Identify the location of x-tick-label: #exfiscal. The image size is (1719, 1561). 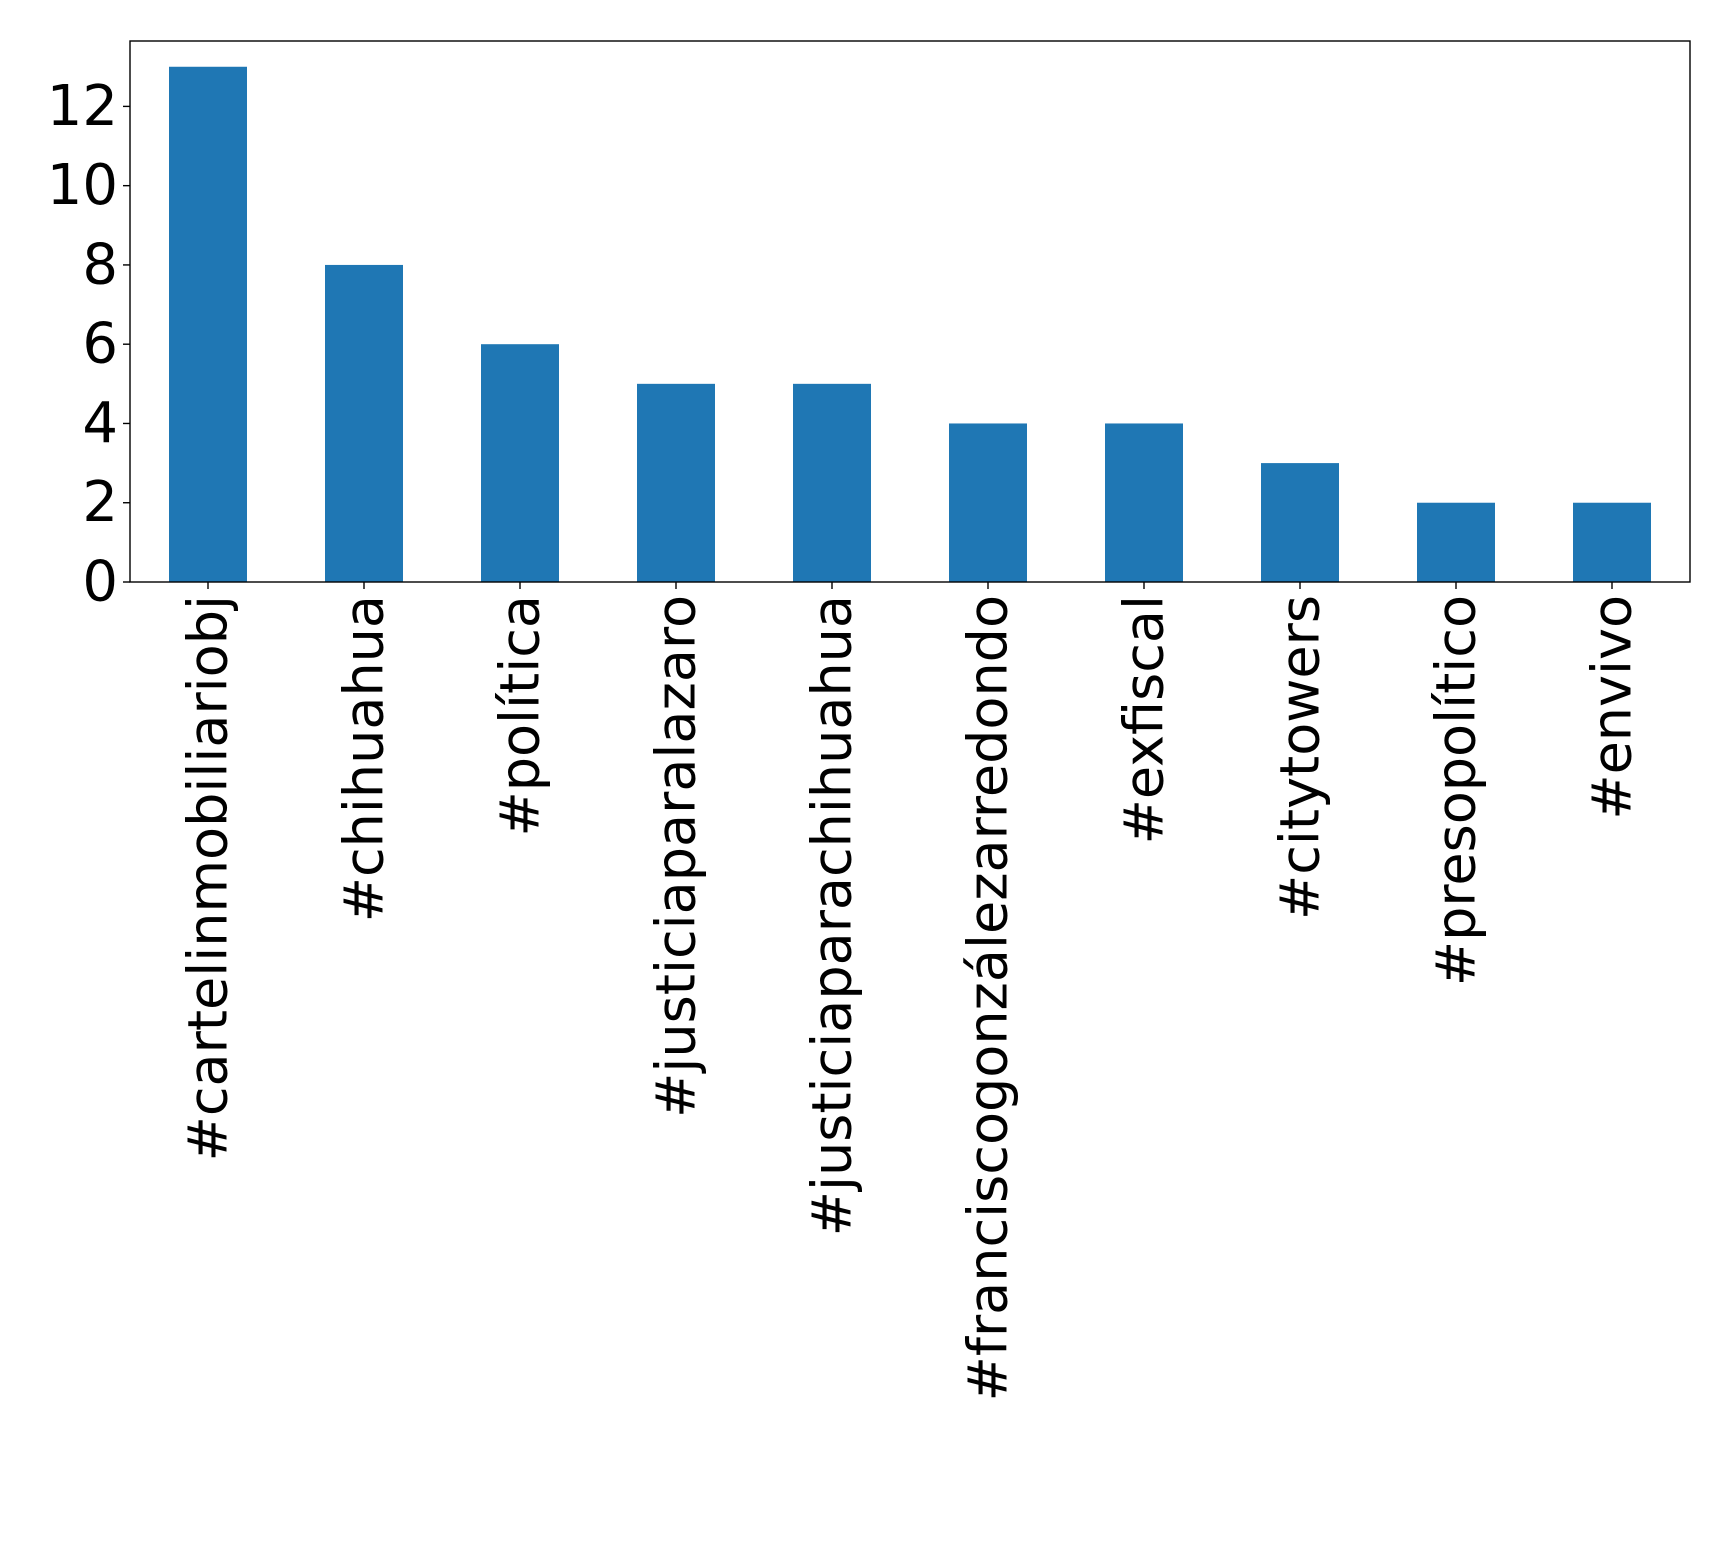
(1144, 719).